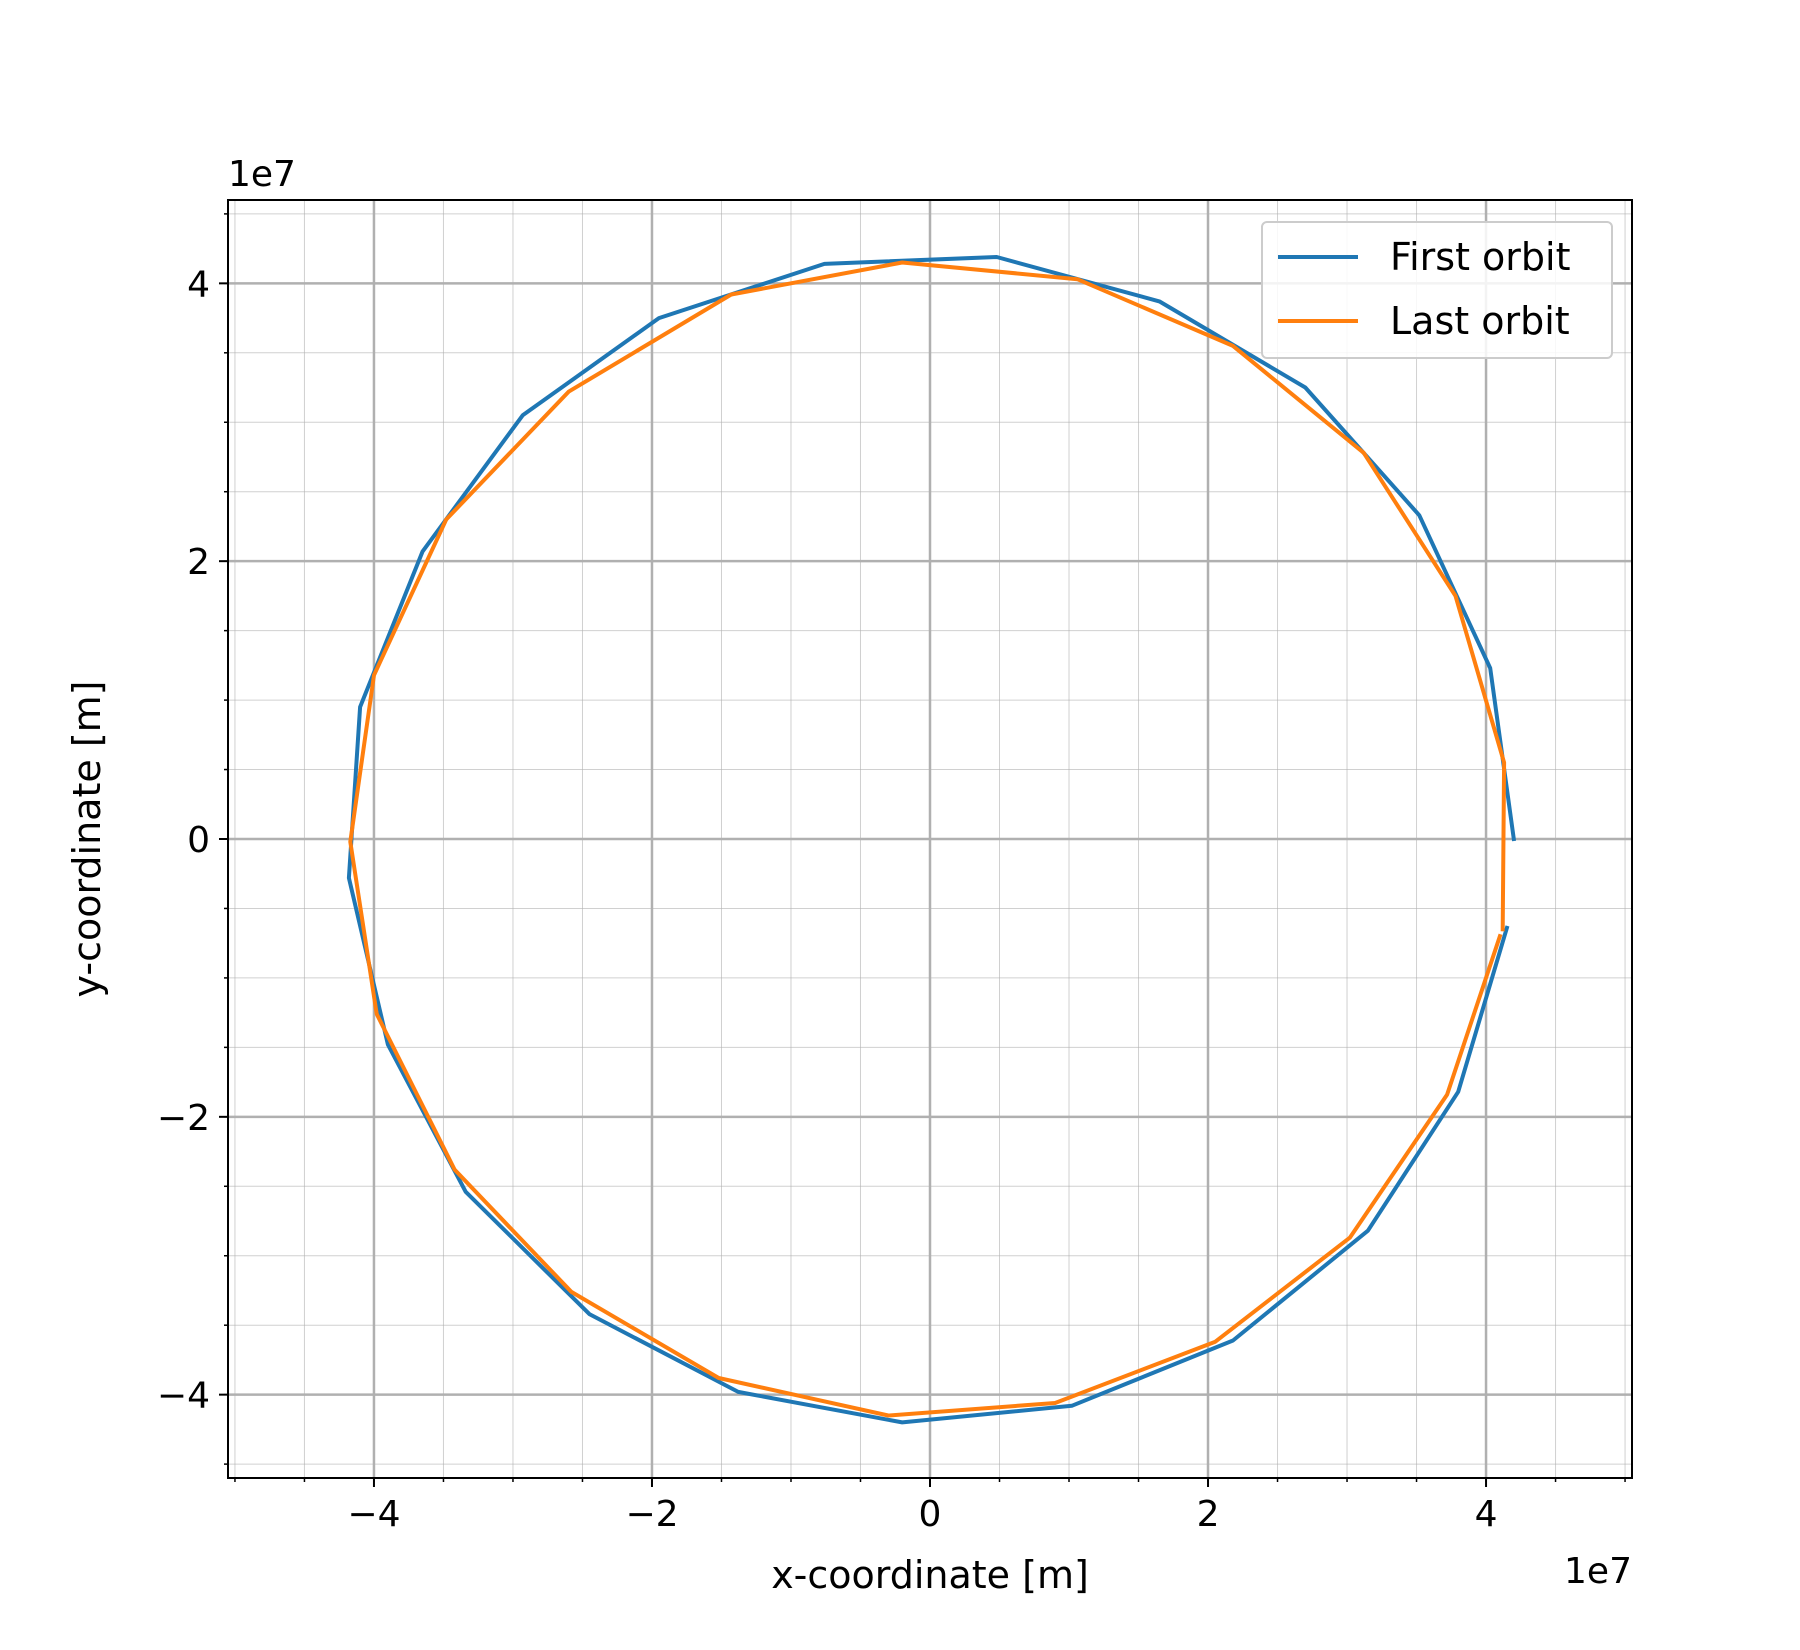 The image size is (1800, 1650). What do you see at coordinates (1208, 1514) in the screenshot?
I see `x-tick-label: 2` at bounding box center [1208, 1514].